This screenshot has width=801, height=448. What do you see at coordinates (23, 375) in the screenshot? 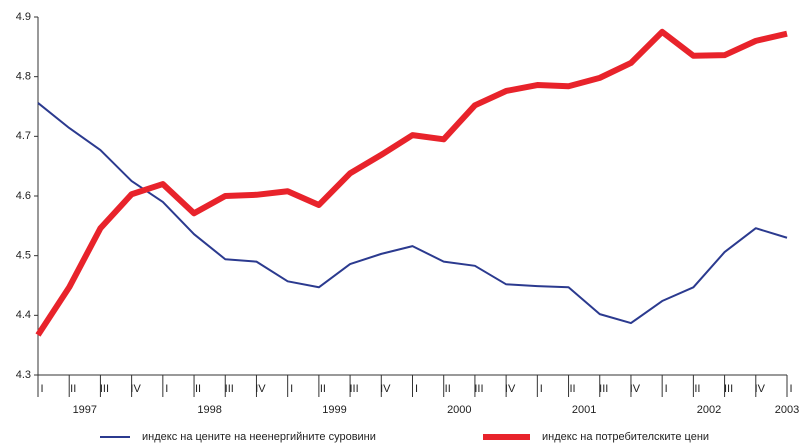
I see `y-tick-label: 4.3` at bounding box center [23, 375].